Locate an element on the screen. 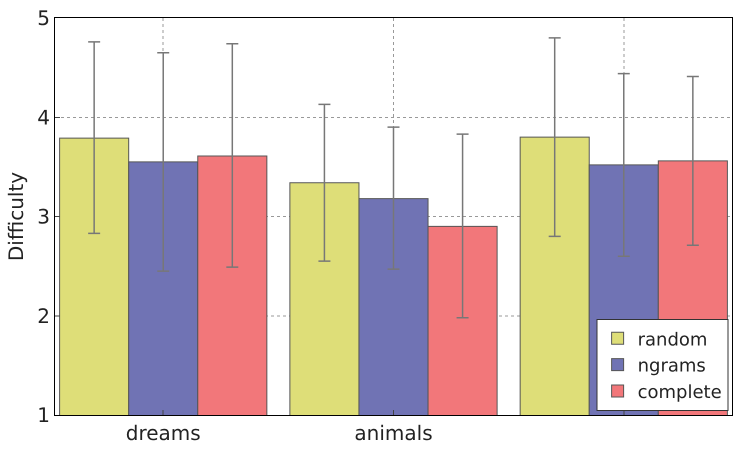 Image resolution: width=738 pixels, height=450 pixels. legend-label: complete is located at coordinates (680, 393).